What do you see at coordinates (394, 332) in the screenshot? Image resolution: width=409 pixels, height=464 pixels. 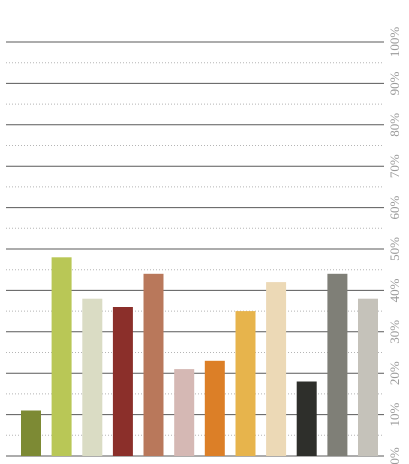 I see `y-tick-label: 30%` at bounding box center [394, 332].